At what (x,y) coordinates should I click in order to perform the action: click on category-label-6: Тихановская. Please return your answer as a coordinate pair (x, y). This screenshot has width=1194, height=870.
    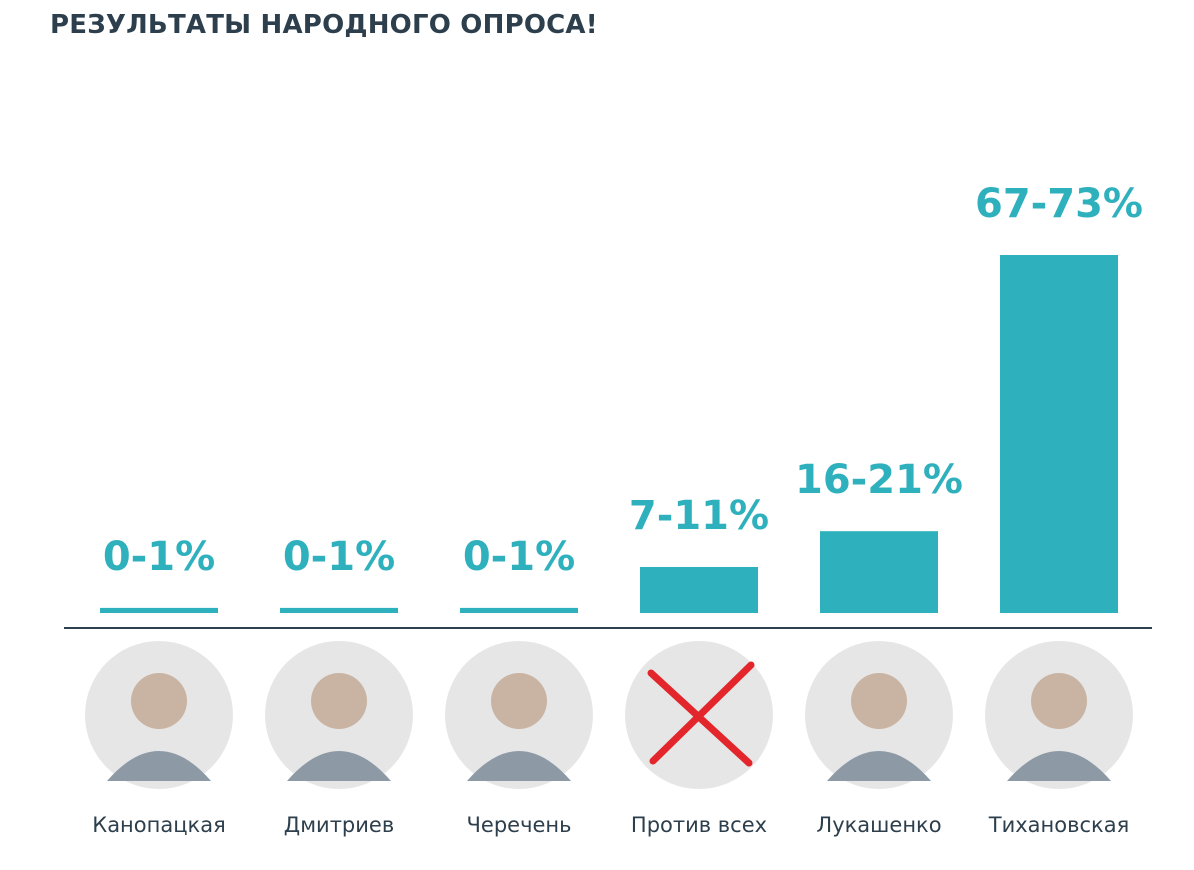
    Looking at the image, I should click on (1058, 825).